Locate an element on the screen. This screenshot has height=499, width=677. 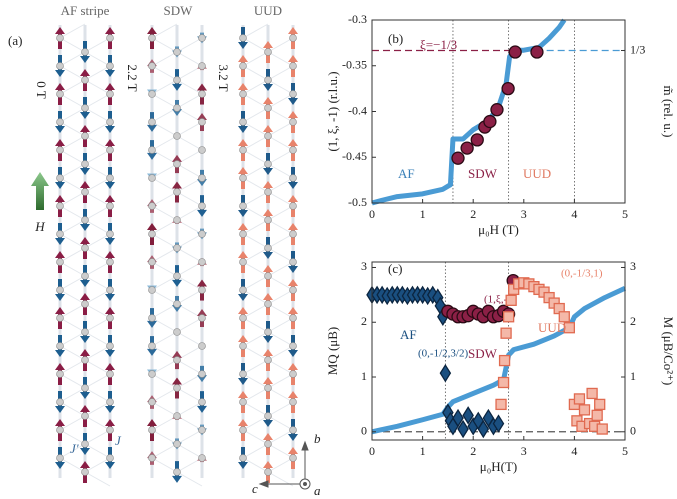
x-tick-label: 1 is located at coordinates (423, 451).